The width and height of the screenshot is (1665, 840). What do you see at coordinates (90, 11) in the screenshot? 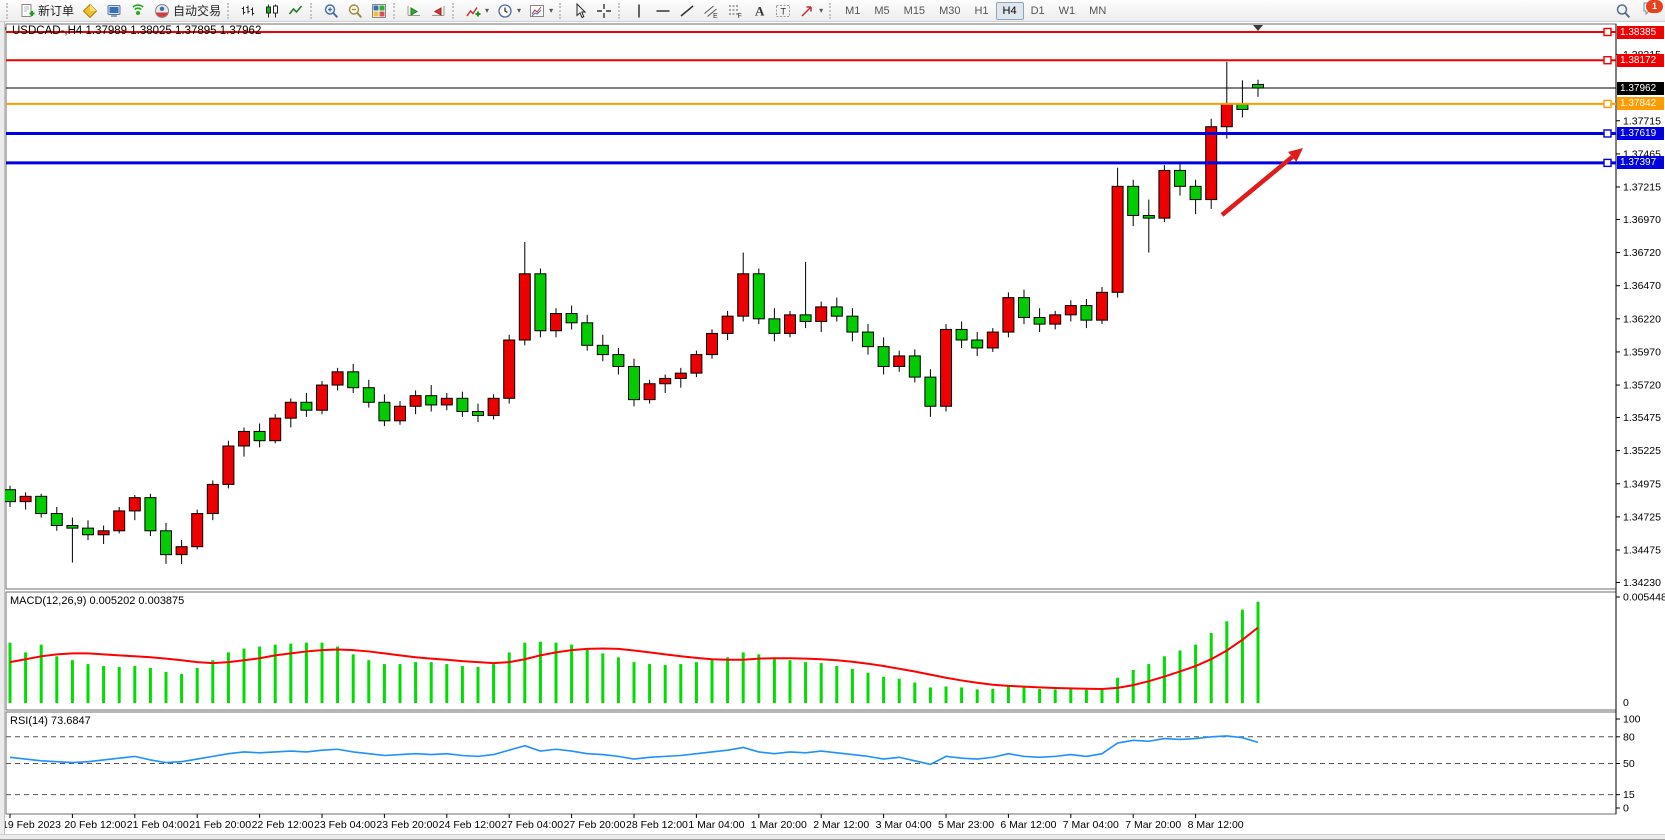
I see `market-button` at bounding box center [90, 11].